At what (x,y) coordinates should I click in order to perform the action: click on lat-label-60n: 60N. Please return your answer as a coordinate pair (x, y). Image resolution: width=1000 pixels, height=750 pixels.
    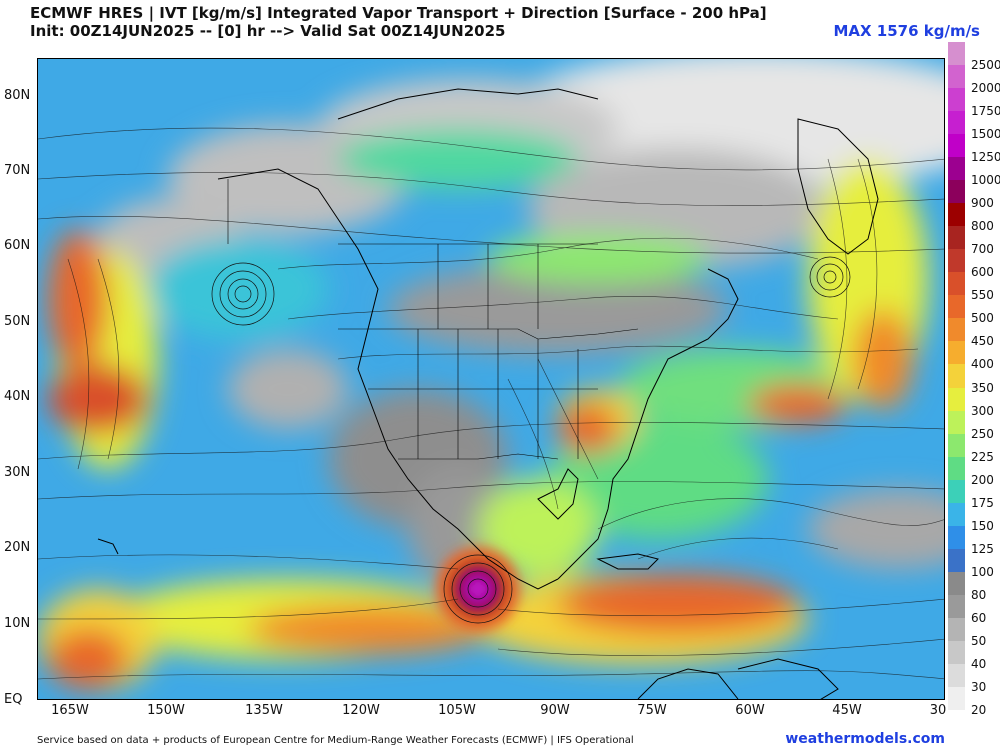
    Looking at the image, I should click on (17, 245).